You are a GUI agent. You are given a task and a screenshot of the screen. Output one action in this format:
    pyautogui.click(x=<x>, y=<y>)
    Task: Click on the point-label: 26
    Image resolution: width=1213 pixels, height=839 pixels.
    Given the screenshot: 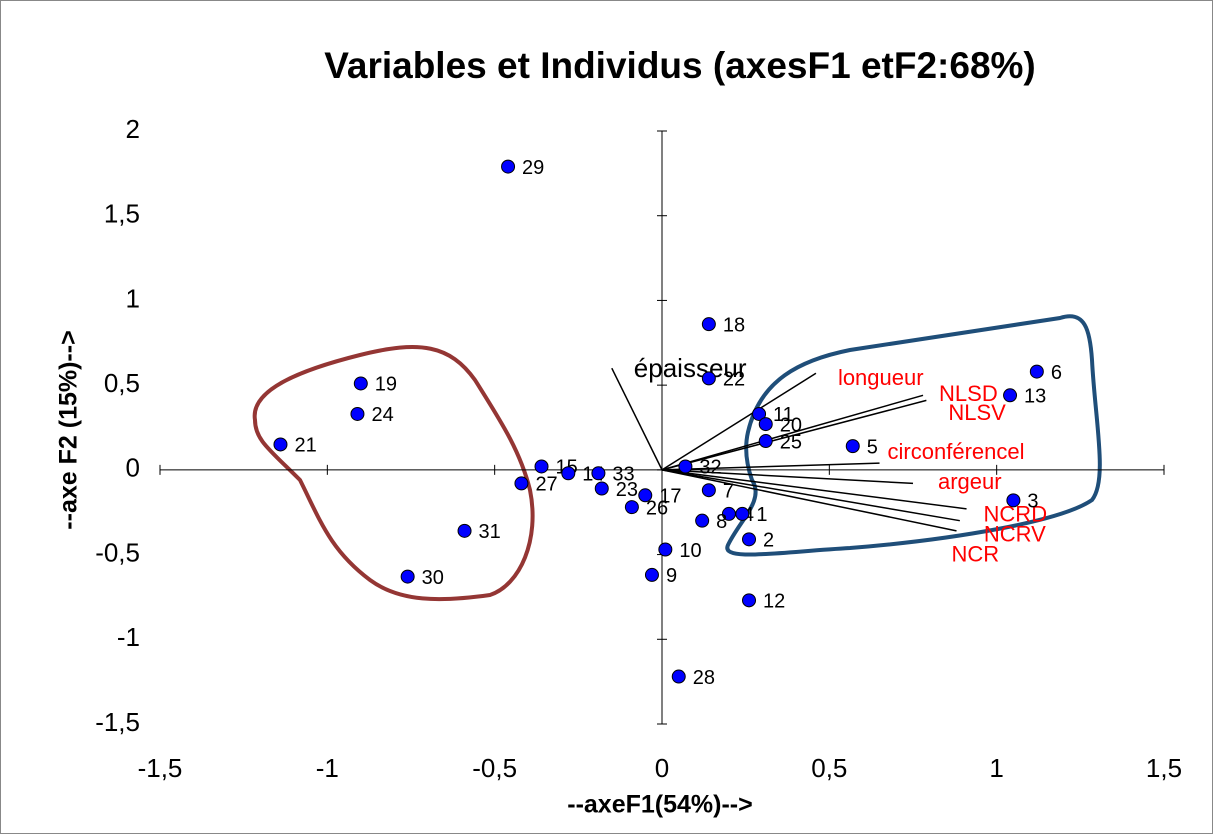 What is the action you would take?
    pyautogui.click(x=657, y=508)
    